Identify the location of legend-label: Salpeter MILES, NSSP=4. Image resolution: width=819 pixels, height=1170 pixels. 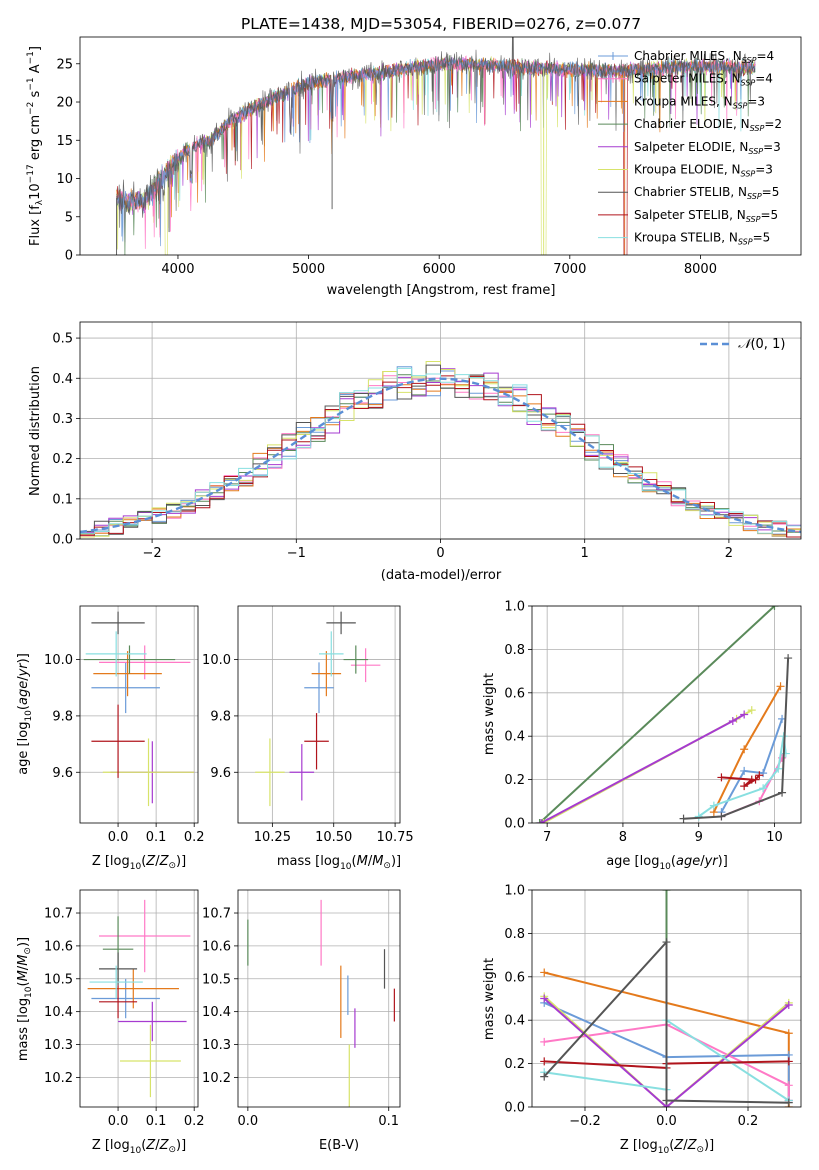
(703, 80).